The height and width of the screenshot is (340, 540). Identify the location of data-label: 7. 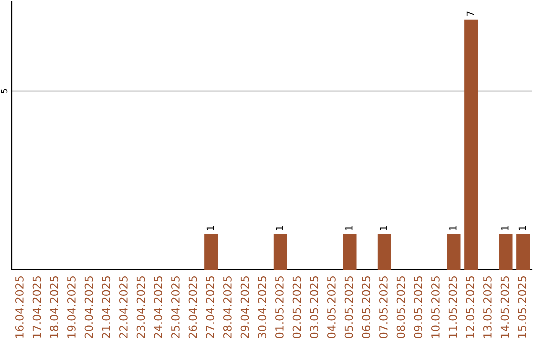
(470, 14).